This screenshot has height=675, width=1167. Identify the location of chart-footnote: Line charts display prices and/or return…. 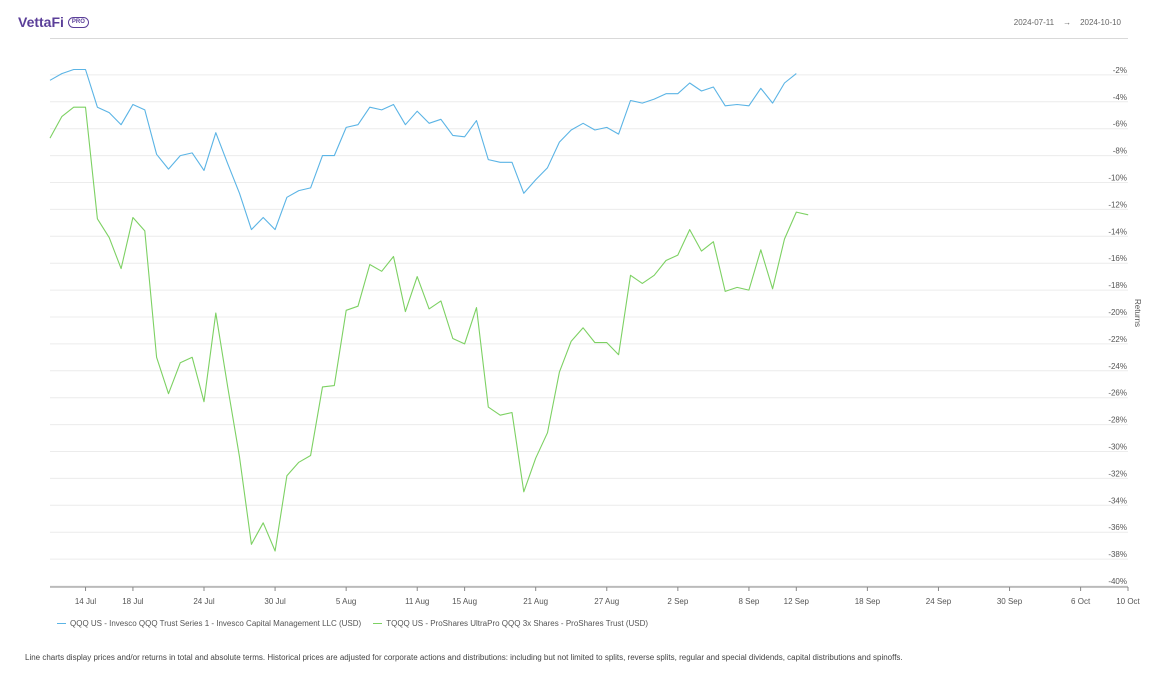
(464, 657).